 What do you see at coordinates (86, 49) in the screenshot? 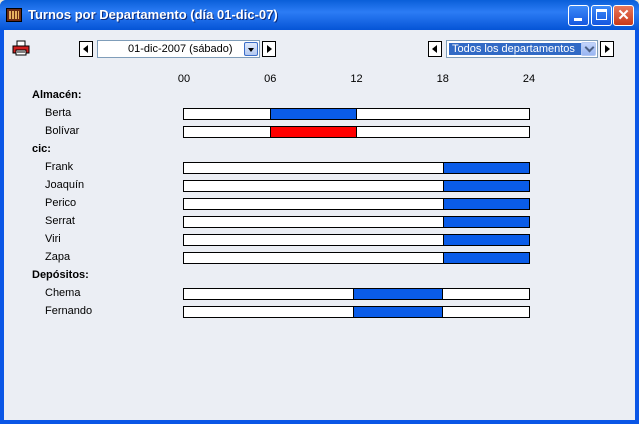
I see `previous-day-button` at bounding box center [86, 49].